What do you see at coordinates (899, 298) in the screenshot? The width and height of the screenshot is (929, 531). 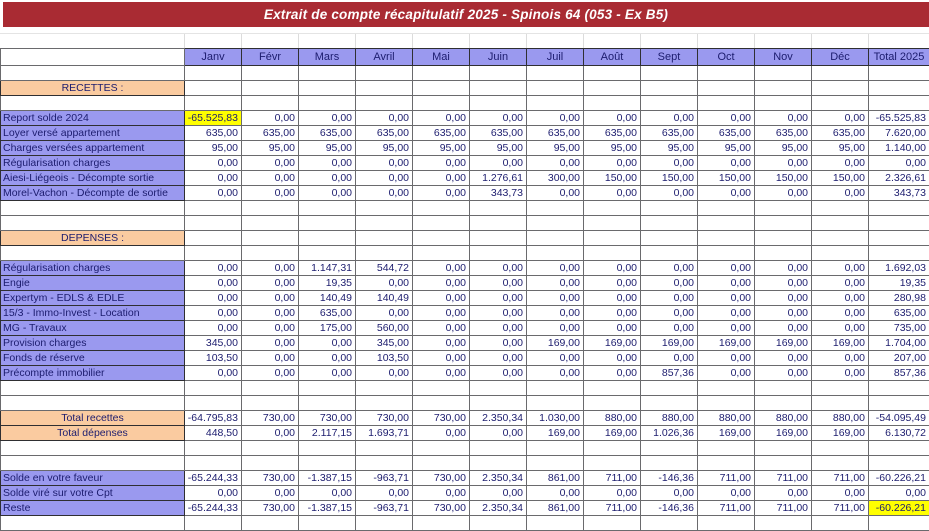 I see `cell: 280,98` at bounding box center [899, 298].